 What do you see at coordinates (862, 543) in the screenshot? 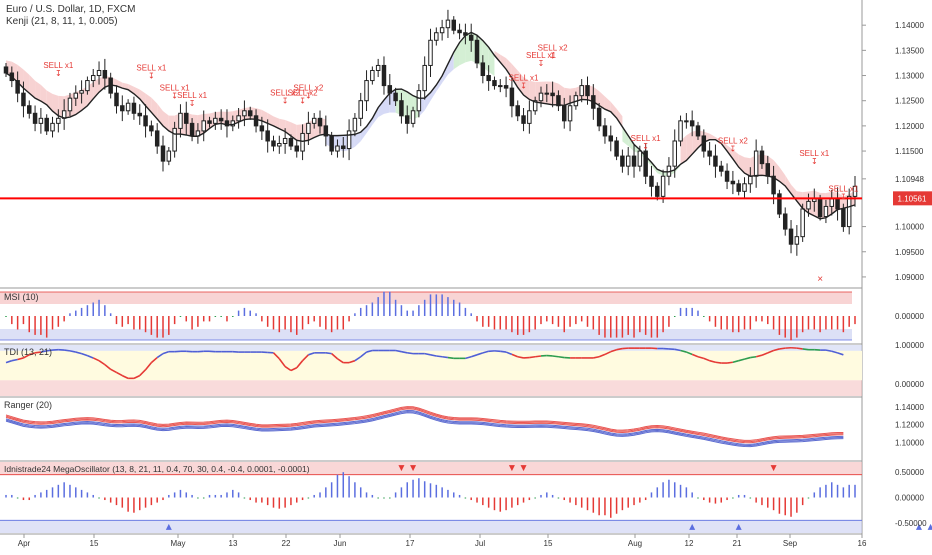
I see `time-tick-label: 16` at bounding box center [862, 543].